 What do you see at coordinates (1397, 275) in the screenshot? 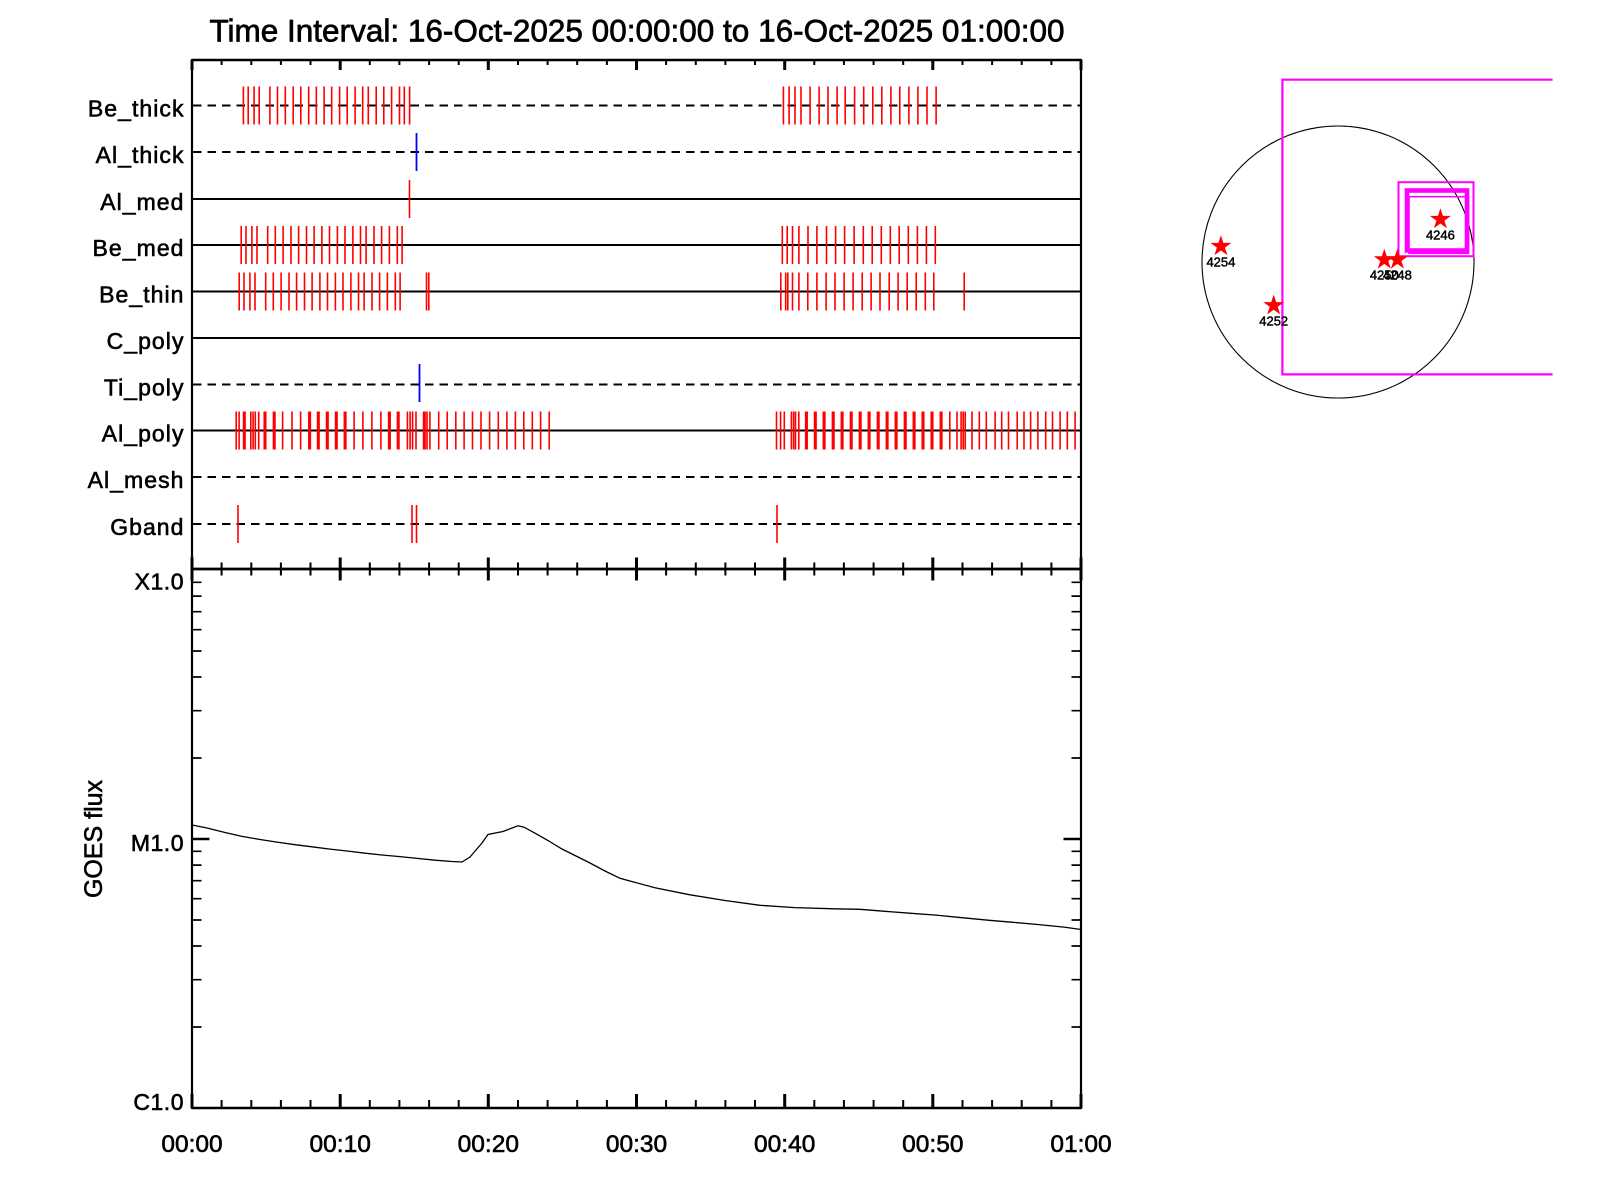
I see `svg-text: 4248` at bounding box center [1397, 275].